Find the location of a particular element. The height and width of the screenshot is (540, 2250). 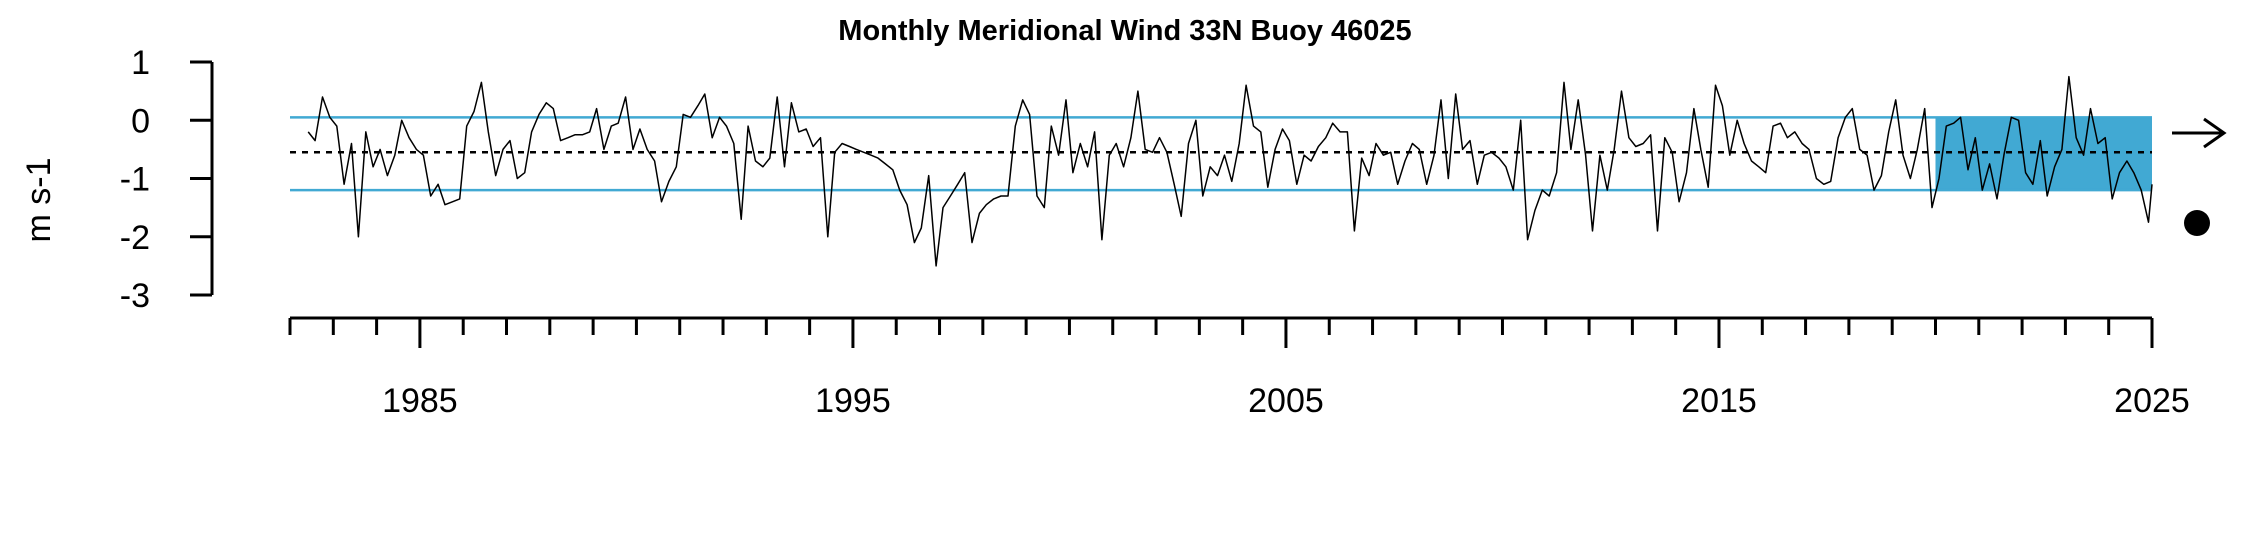

y-tick-label: 1 is located at coordinates (140, 63).